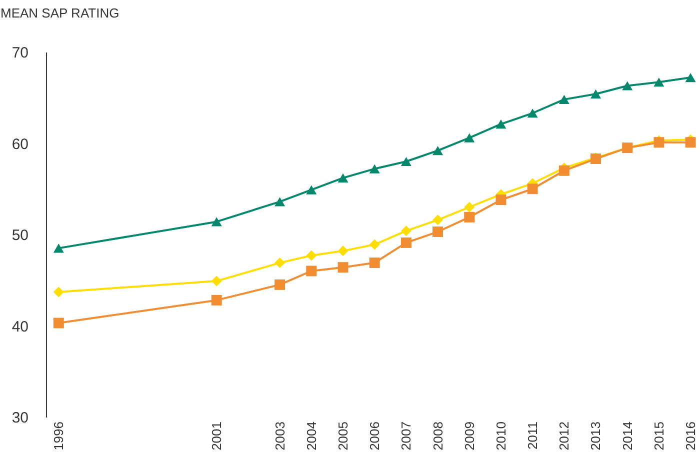  Describe the element at coordinates (20, 53) in the screenshot. I see `y-tick-label: 70` at that location.